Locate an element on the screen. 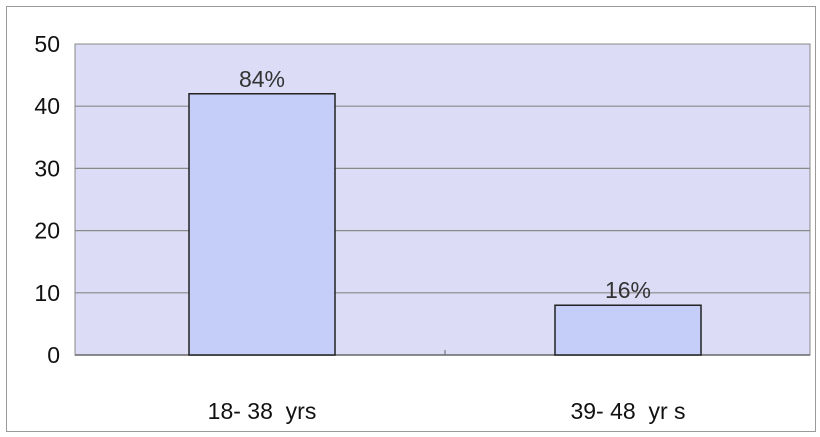  x-category-label-2: 39- 48 yr s is located at coordinates (627, 411).